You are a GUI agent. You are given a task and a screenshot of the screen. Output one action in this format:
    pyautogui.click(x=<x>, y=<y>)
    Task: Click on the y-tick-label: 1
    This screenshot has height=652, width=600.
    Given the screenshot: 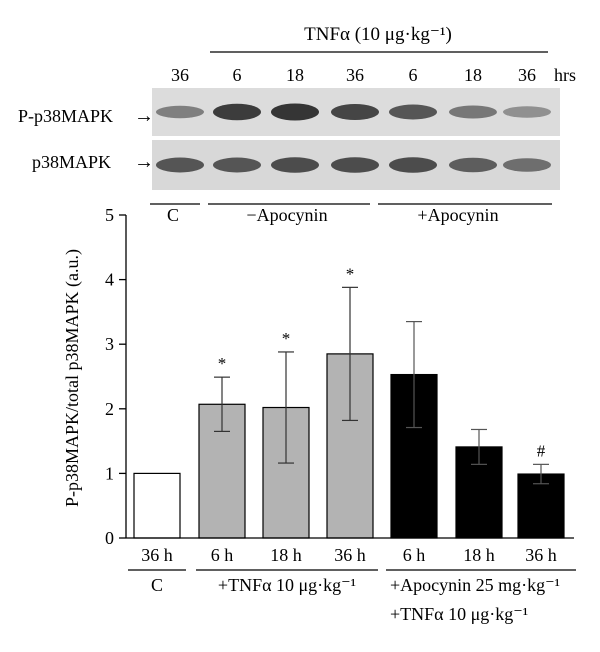 What is the action you would take?
    pyautogui.click(x=109, y=473)
    